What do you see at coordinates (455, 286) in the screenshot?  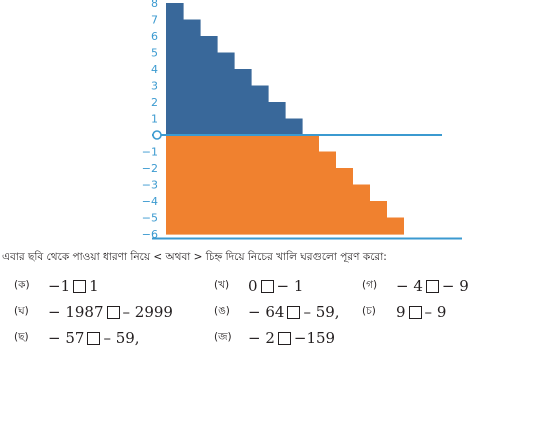 I see `right-term: − 9` at bounding box center [455, 286].